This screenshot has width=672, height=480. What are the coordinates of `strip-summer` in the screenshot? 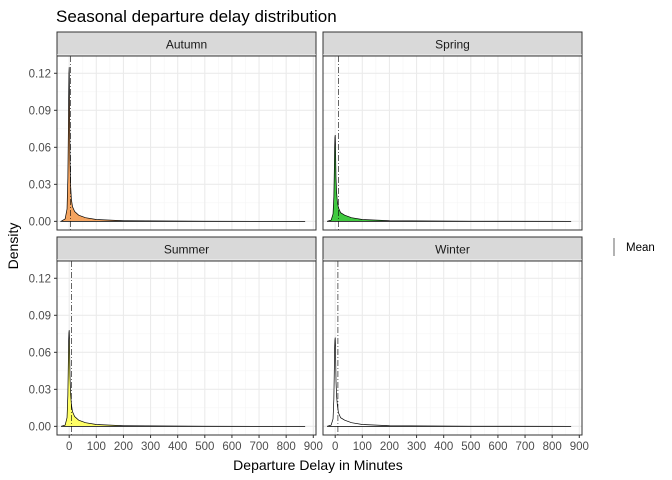 It's located at (186, 249).